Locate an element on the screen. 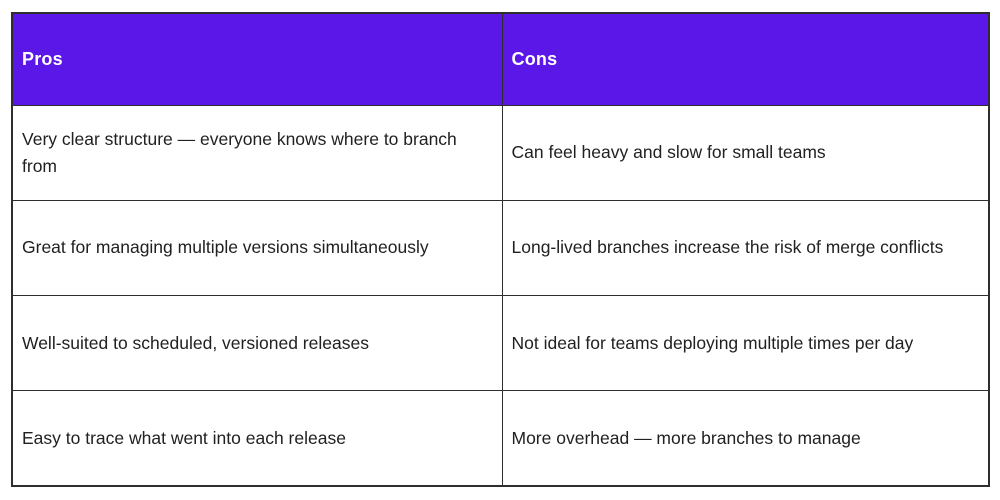  column-header-pros: Pros is located at coordinates (257, 59).